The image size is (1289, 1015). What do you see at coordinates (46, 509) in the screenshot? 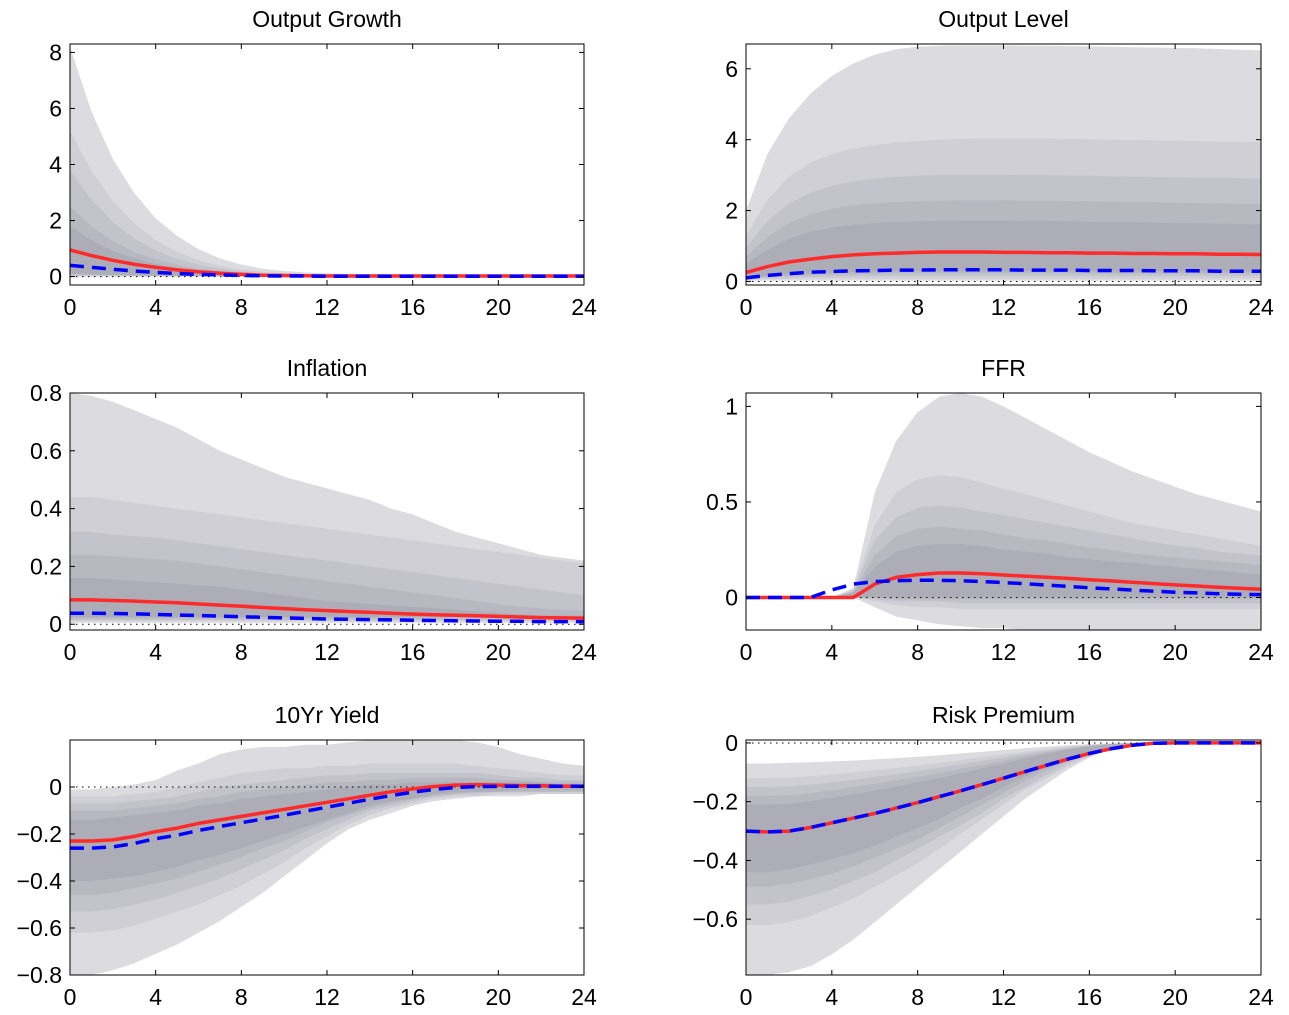
I see `y-tick-label: 0.4` at bounding box center [46, 509].